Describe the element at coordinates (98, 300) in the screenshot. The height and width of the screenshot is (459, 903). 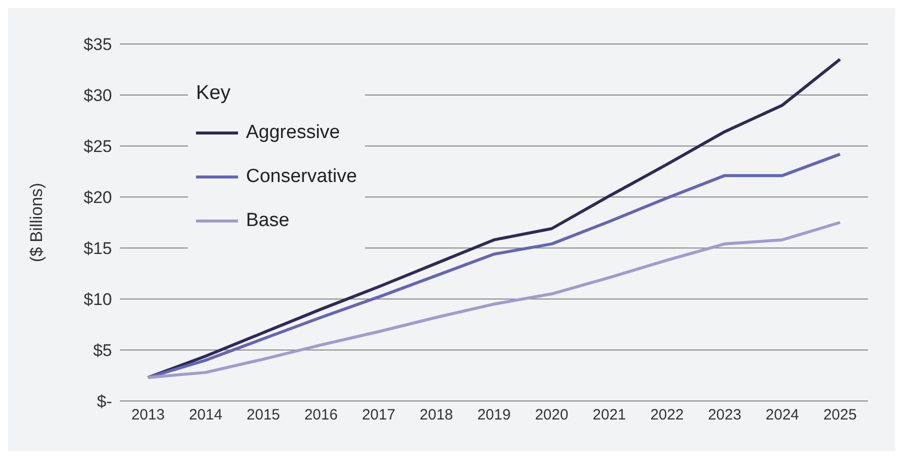
I see `y-tick-label: $10` at that location.